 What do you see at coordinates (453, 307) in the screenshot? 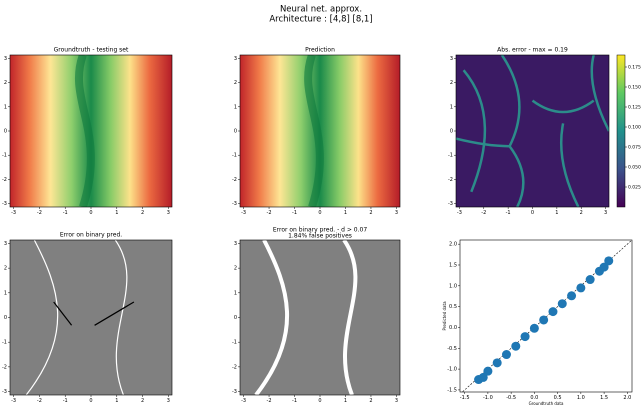
I see `y-tick-label: 0.5` at bounding box center [453, 307].